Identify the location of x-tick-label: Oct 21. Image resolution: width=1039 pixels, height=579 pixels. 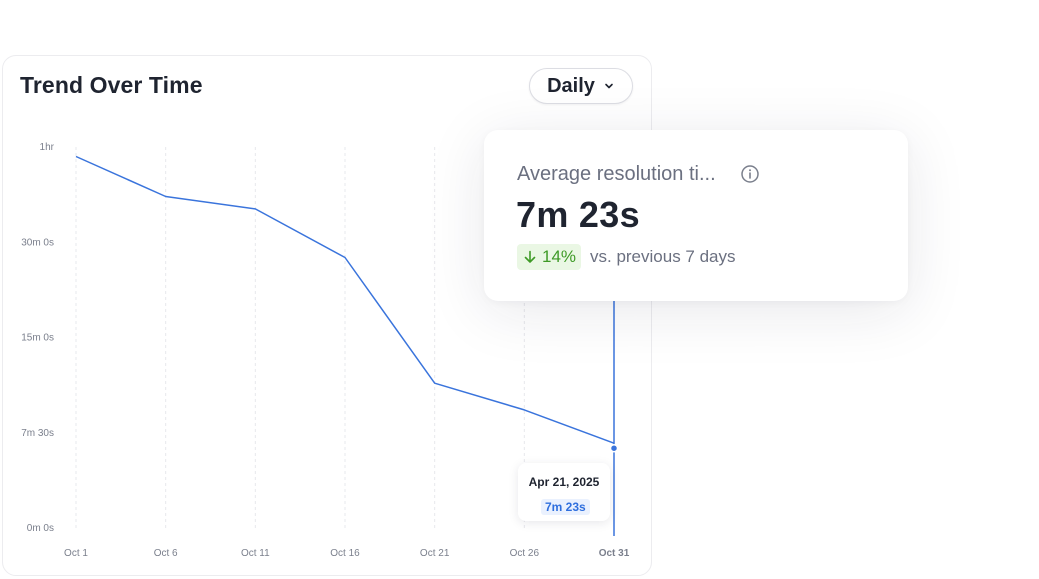
(435, 553).